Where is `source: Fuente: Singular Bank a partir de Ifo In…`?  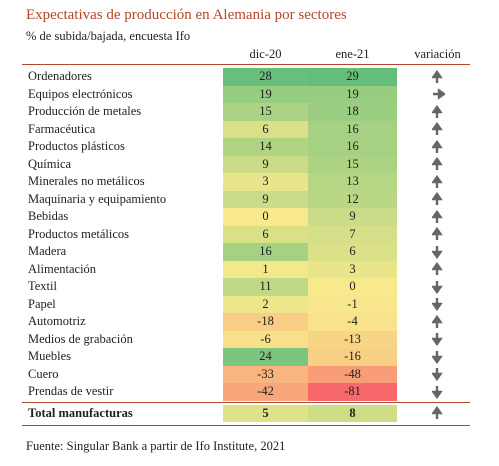 source: Fuente: Singular Bank a partir de Ifo In… is located at coordinates (156, 446).